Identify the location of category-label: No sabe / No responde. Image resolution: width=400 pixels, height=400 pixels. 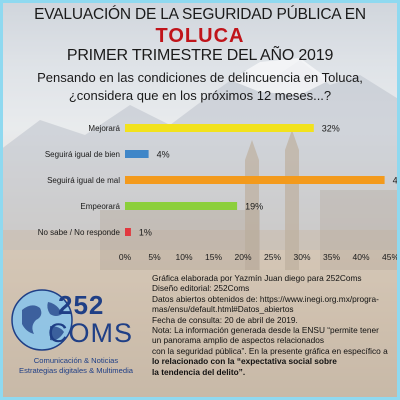
(79, 232).